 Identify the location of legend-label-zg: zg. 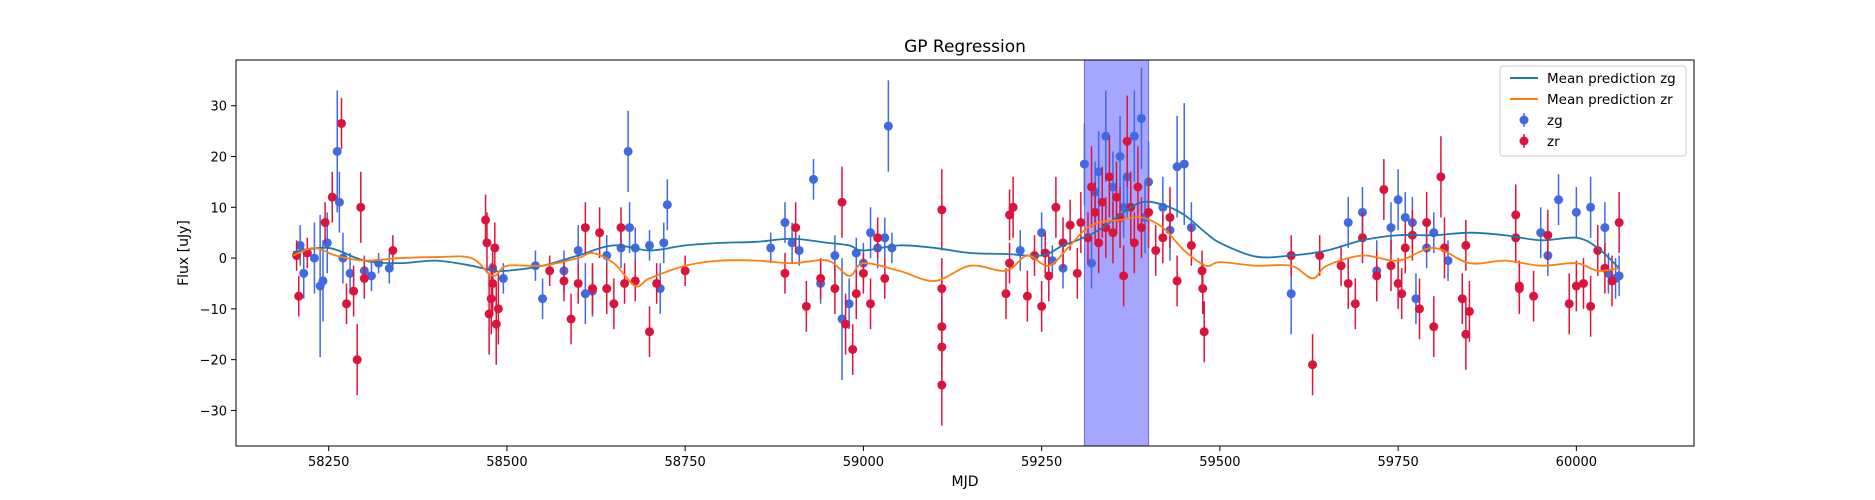
(1555, 121).